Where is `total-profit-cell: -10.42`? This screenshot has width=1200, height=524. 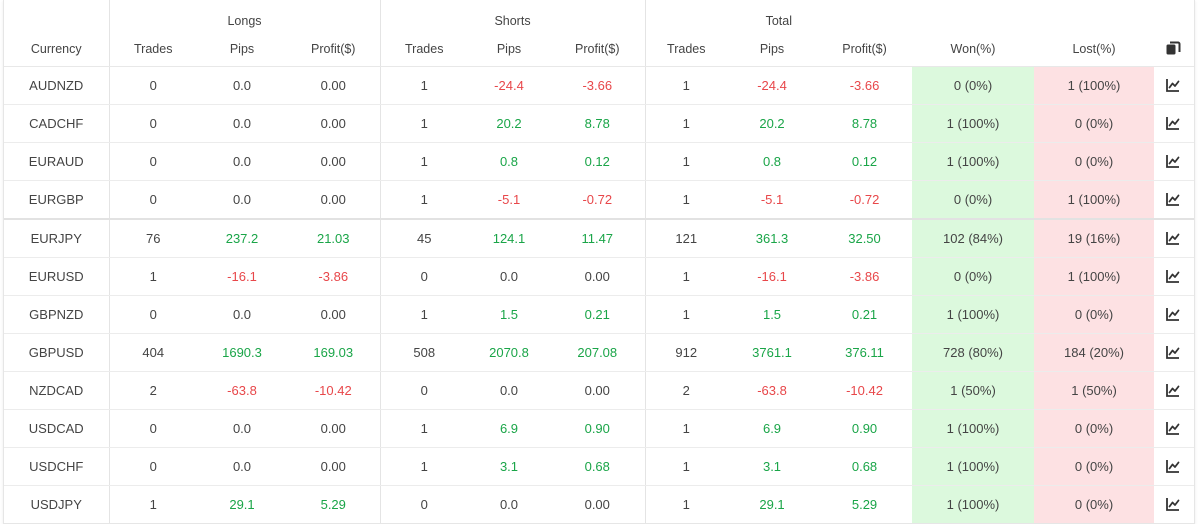 total-profit-cell: -10.42 is located at coordinates (865, 390).